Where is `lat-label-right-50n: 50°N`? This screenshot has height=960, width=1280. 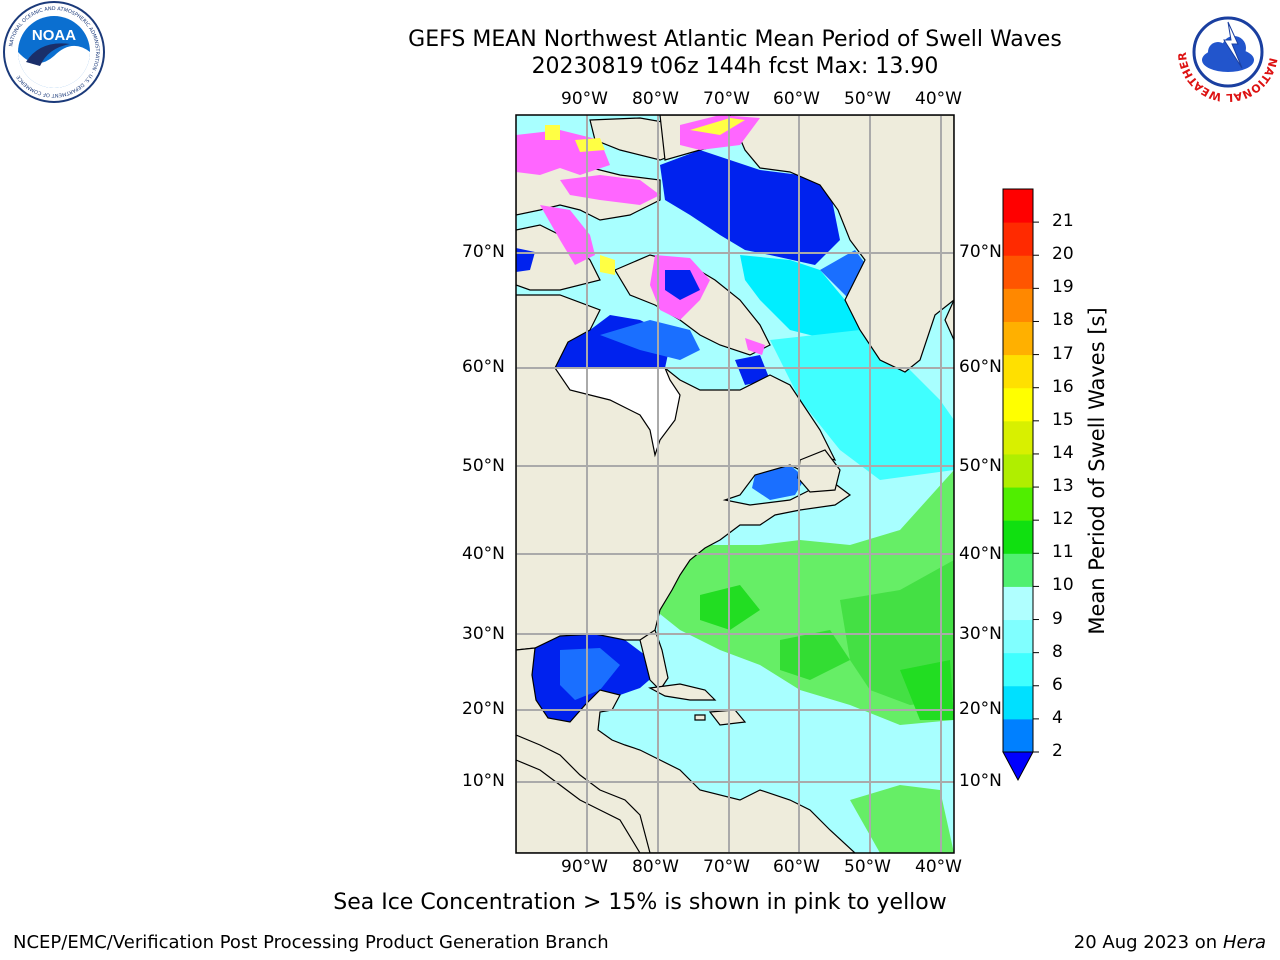 lat-label-right-50n: 50°N is located at coordinates (980, 466).